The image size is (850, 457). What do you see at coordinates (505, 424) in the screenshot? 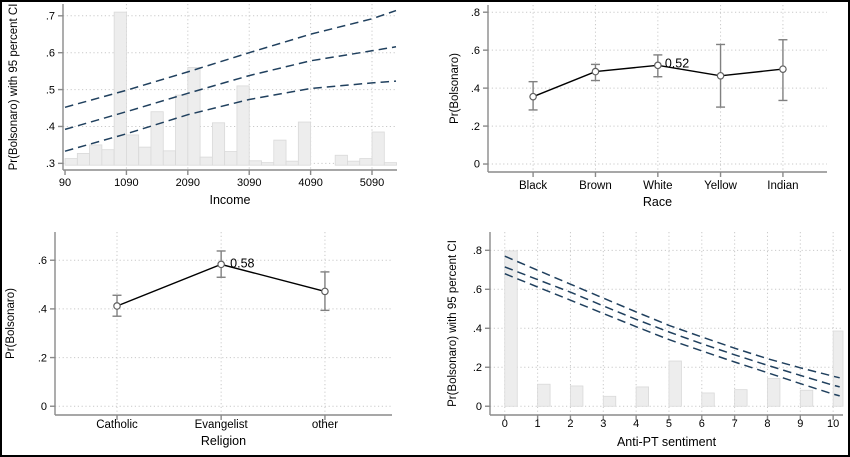
I see `x-tick-label: 0` at bounding box center [505, 424].